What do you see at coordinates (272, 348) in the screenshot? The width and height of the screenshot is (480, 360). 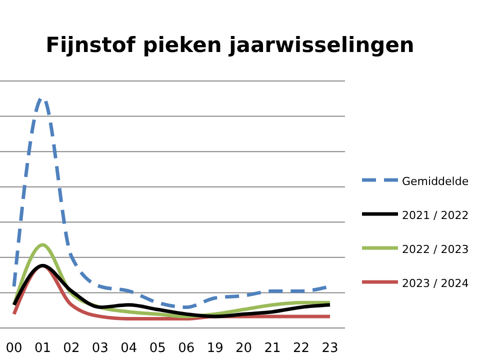 I see `x-tick-label: 21` at bounding box center [272, 348].